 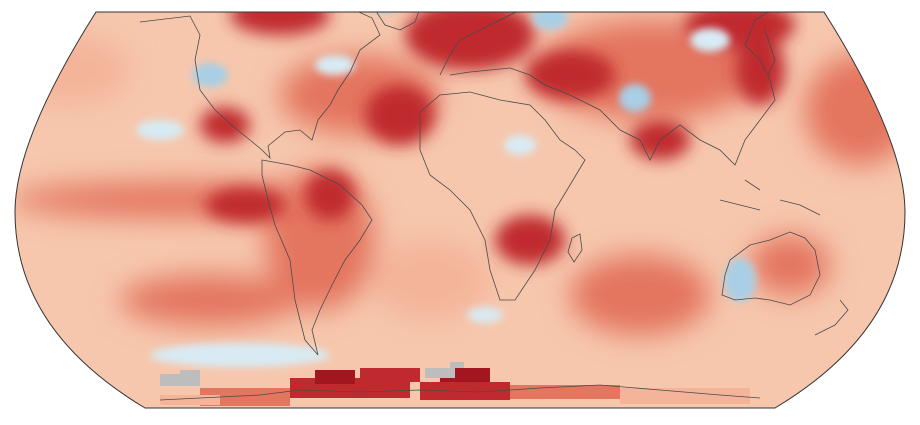 What do you see at coordinates (160, 130) in the screenshot?
I see `east-pacific-cool` at bounding box center [160, 130].